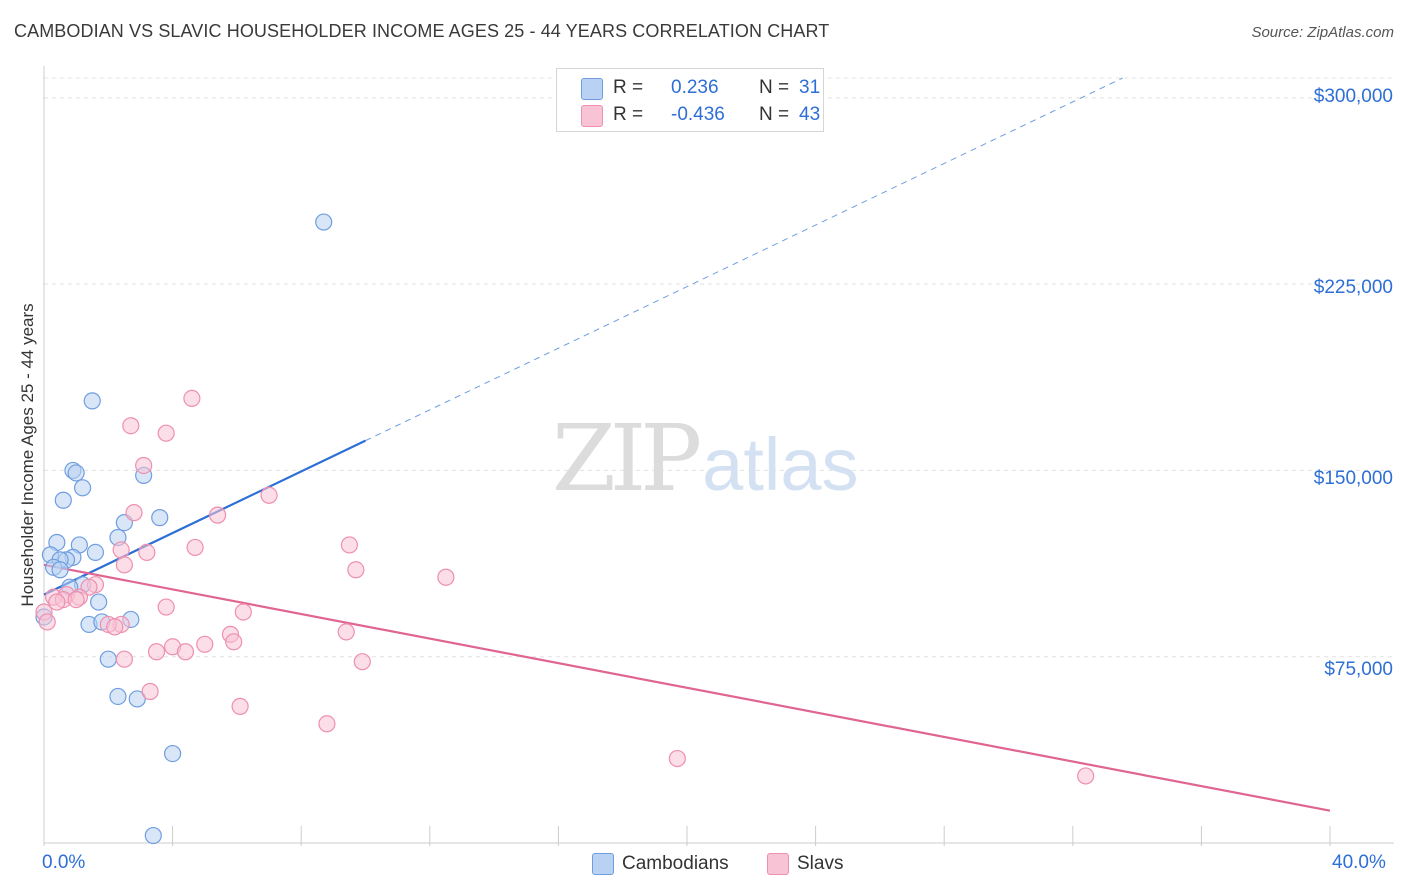 Image resolution: width=1406 pixels, height=892 pixels. What do you see at coordinates (204, 517) in the screenshot?
I see `cambodian-trend-line` at bounding box center [204, 517].